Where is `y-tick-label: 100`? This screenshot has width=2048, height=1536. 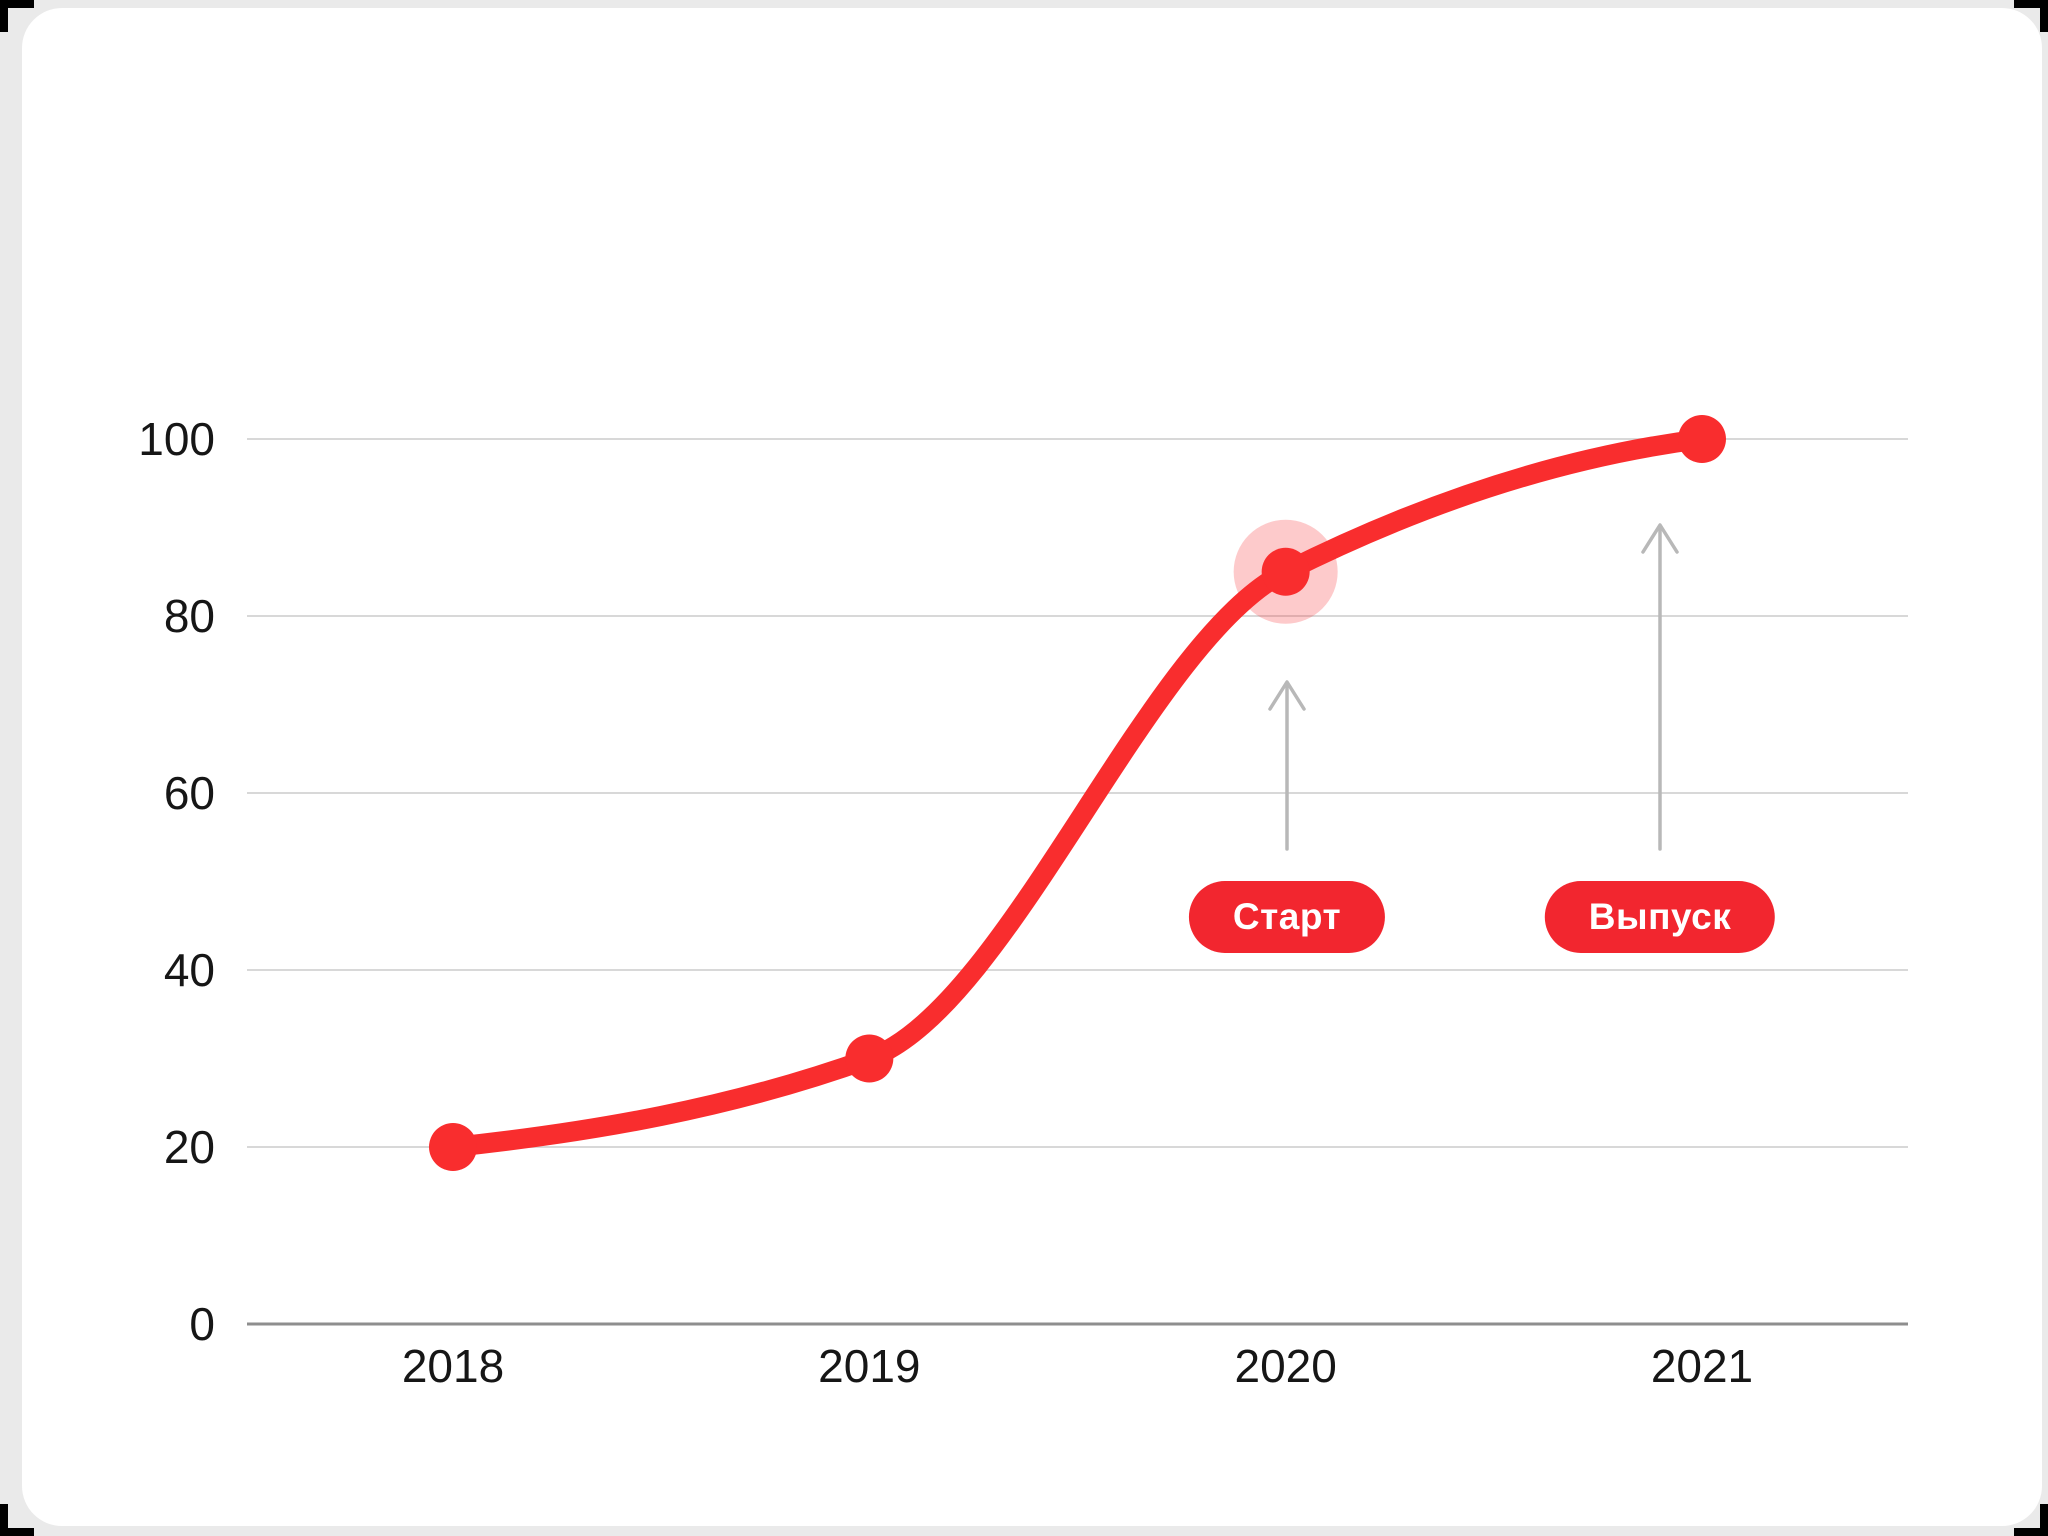
y-tick-label: 100 is located at coordinates (176, 439).